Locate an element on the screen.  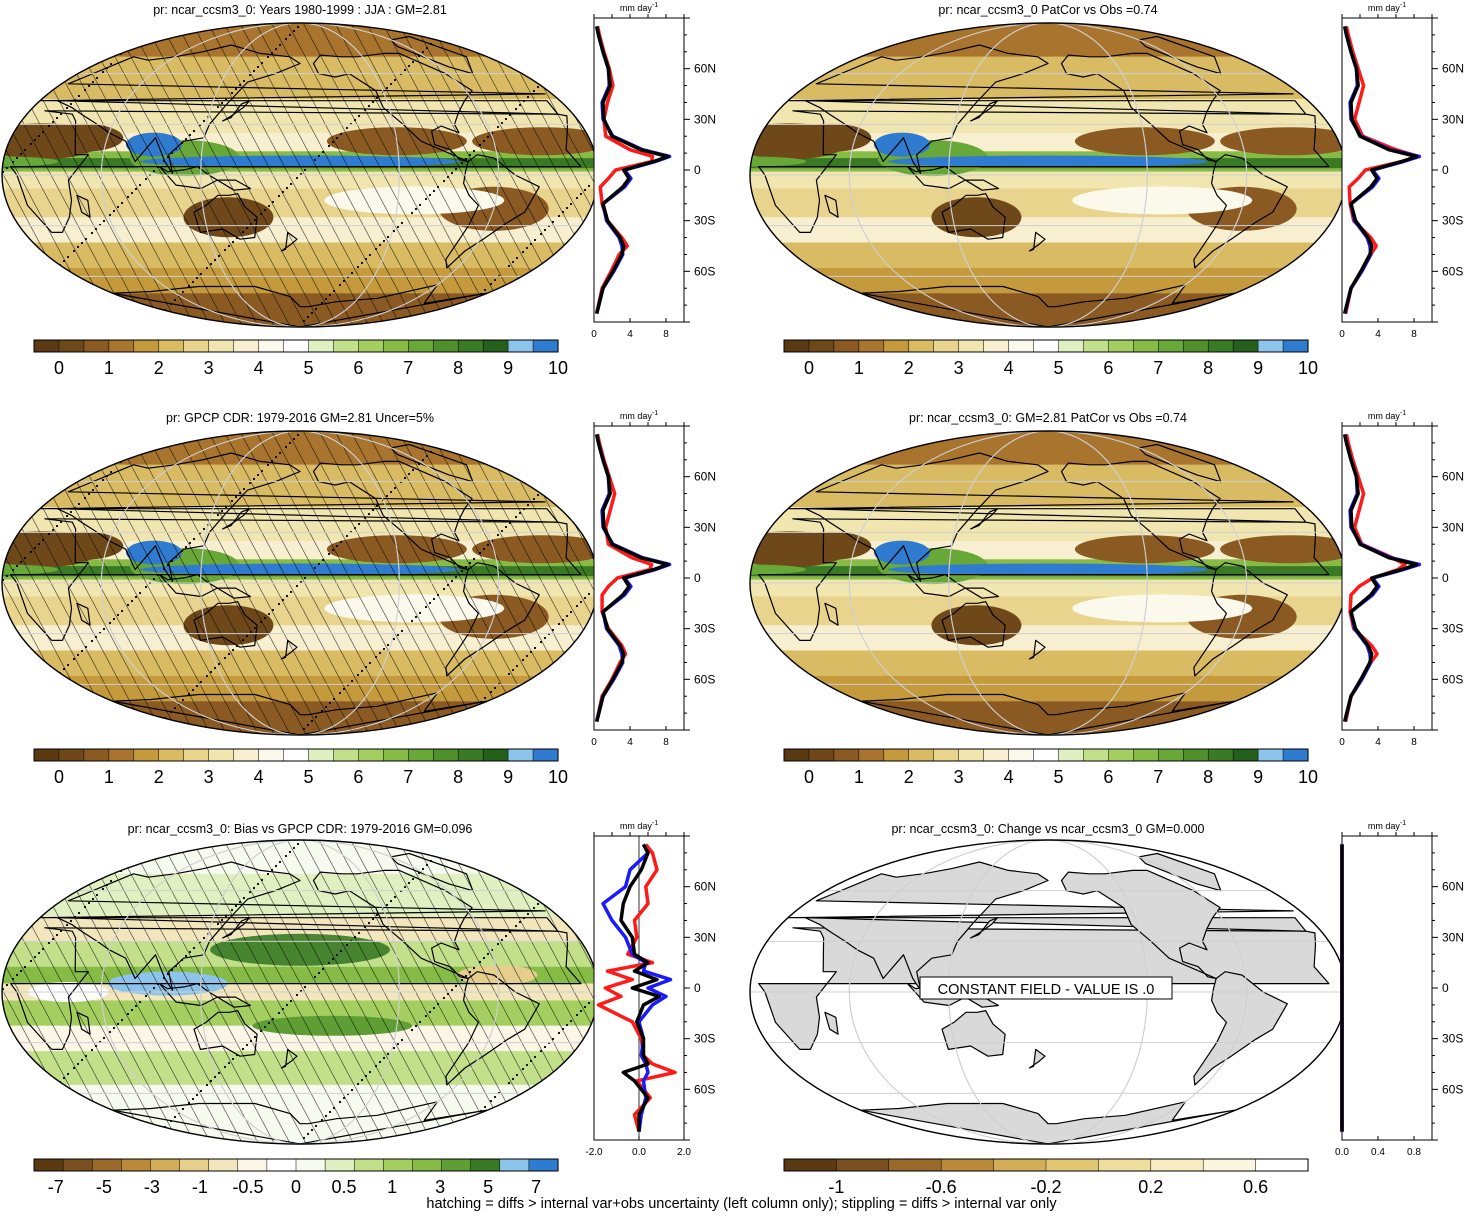
profile-x-label: 4 is located at coordinates (1378, 334).